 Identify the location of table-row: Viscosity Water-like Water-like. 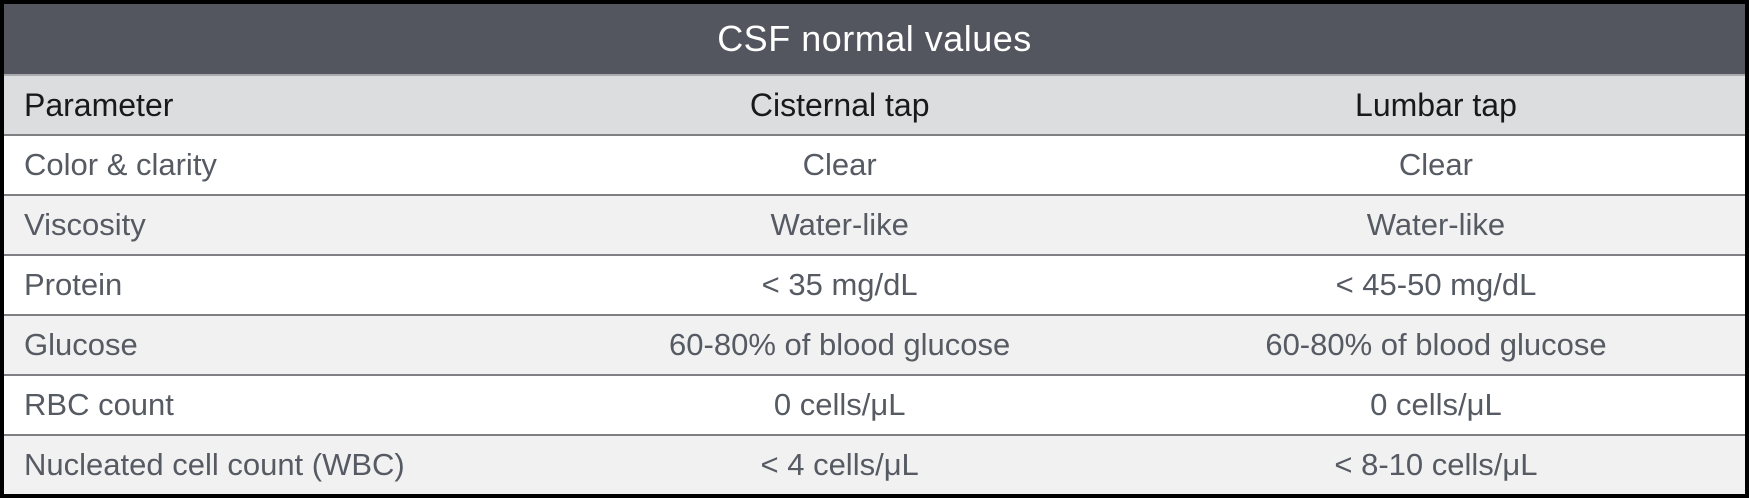
(874, 225).